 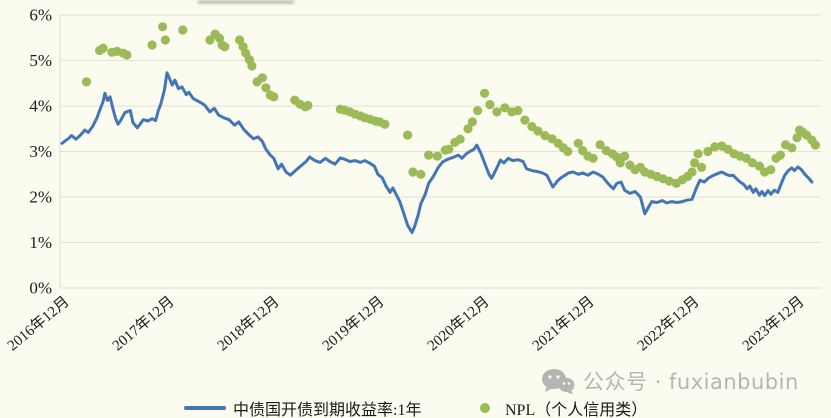 What do you see at coordinates (576, 410) in the screenshot?
I see `legend-label-npl: NPL（个人信用类）` at bounding box center [576, 410].